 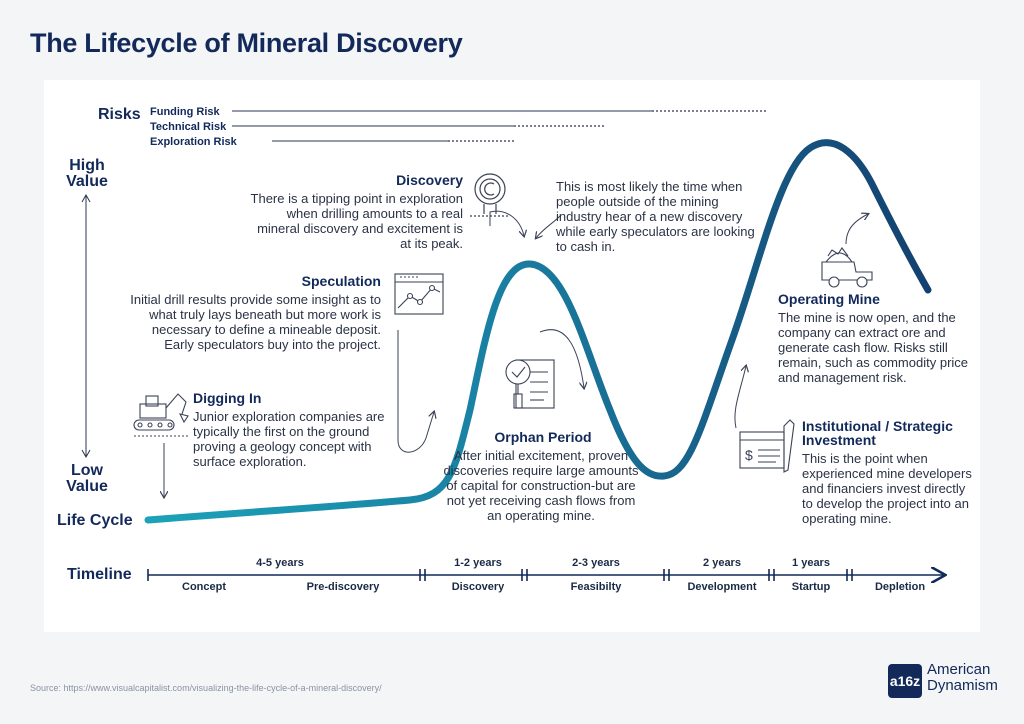 I want to click on timeline-duration: 4-5 years, so click(x=280, y=563).